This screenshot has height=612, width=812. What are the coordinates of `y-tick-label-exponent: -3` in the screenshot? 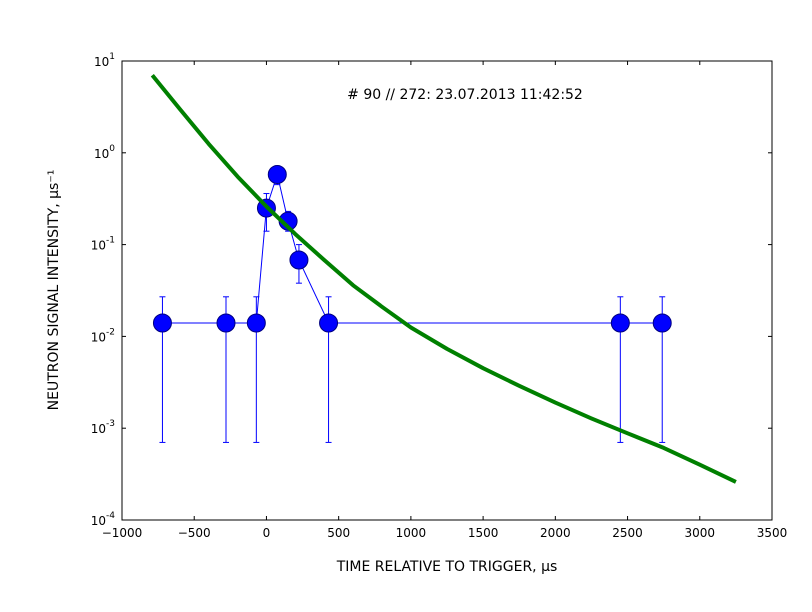 It's located at (110, 424).